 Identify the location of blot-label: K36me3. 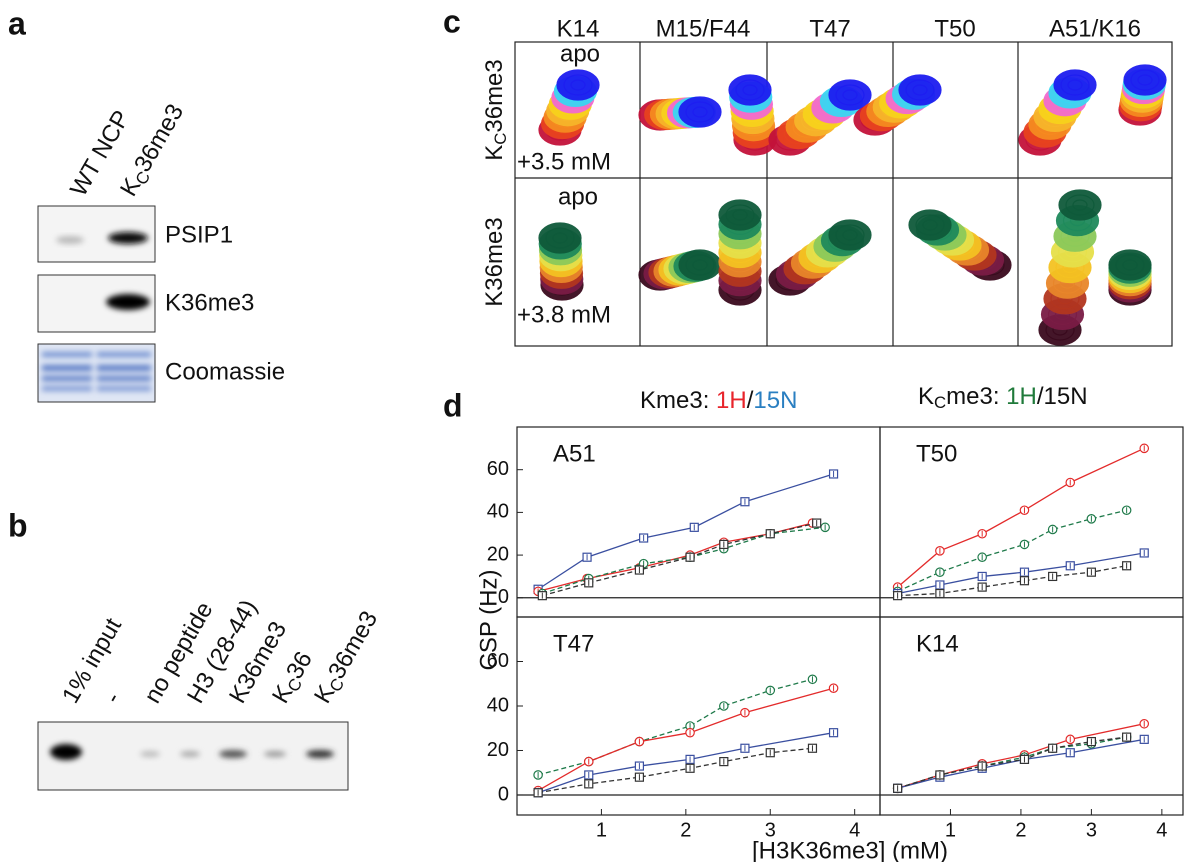
(209, 302).